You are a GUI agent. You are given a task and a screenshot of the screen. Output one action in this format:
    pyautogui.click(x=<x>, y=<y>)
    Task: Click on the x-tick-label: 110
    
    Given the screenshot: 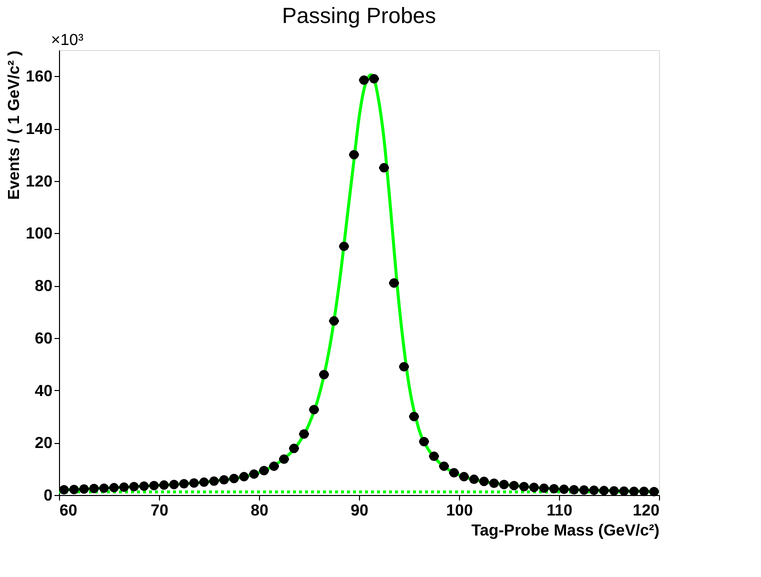 What is the action you would take?
    pyautogui.click(x=559, y=511)
    